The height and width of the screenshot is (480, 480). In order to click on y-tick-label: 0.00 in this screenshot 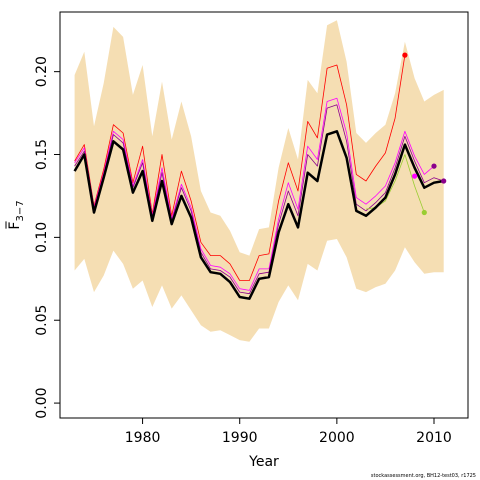, I will do `click(42, 403)`.